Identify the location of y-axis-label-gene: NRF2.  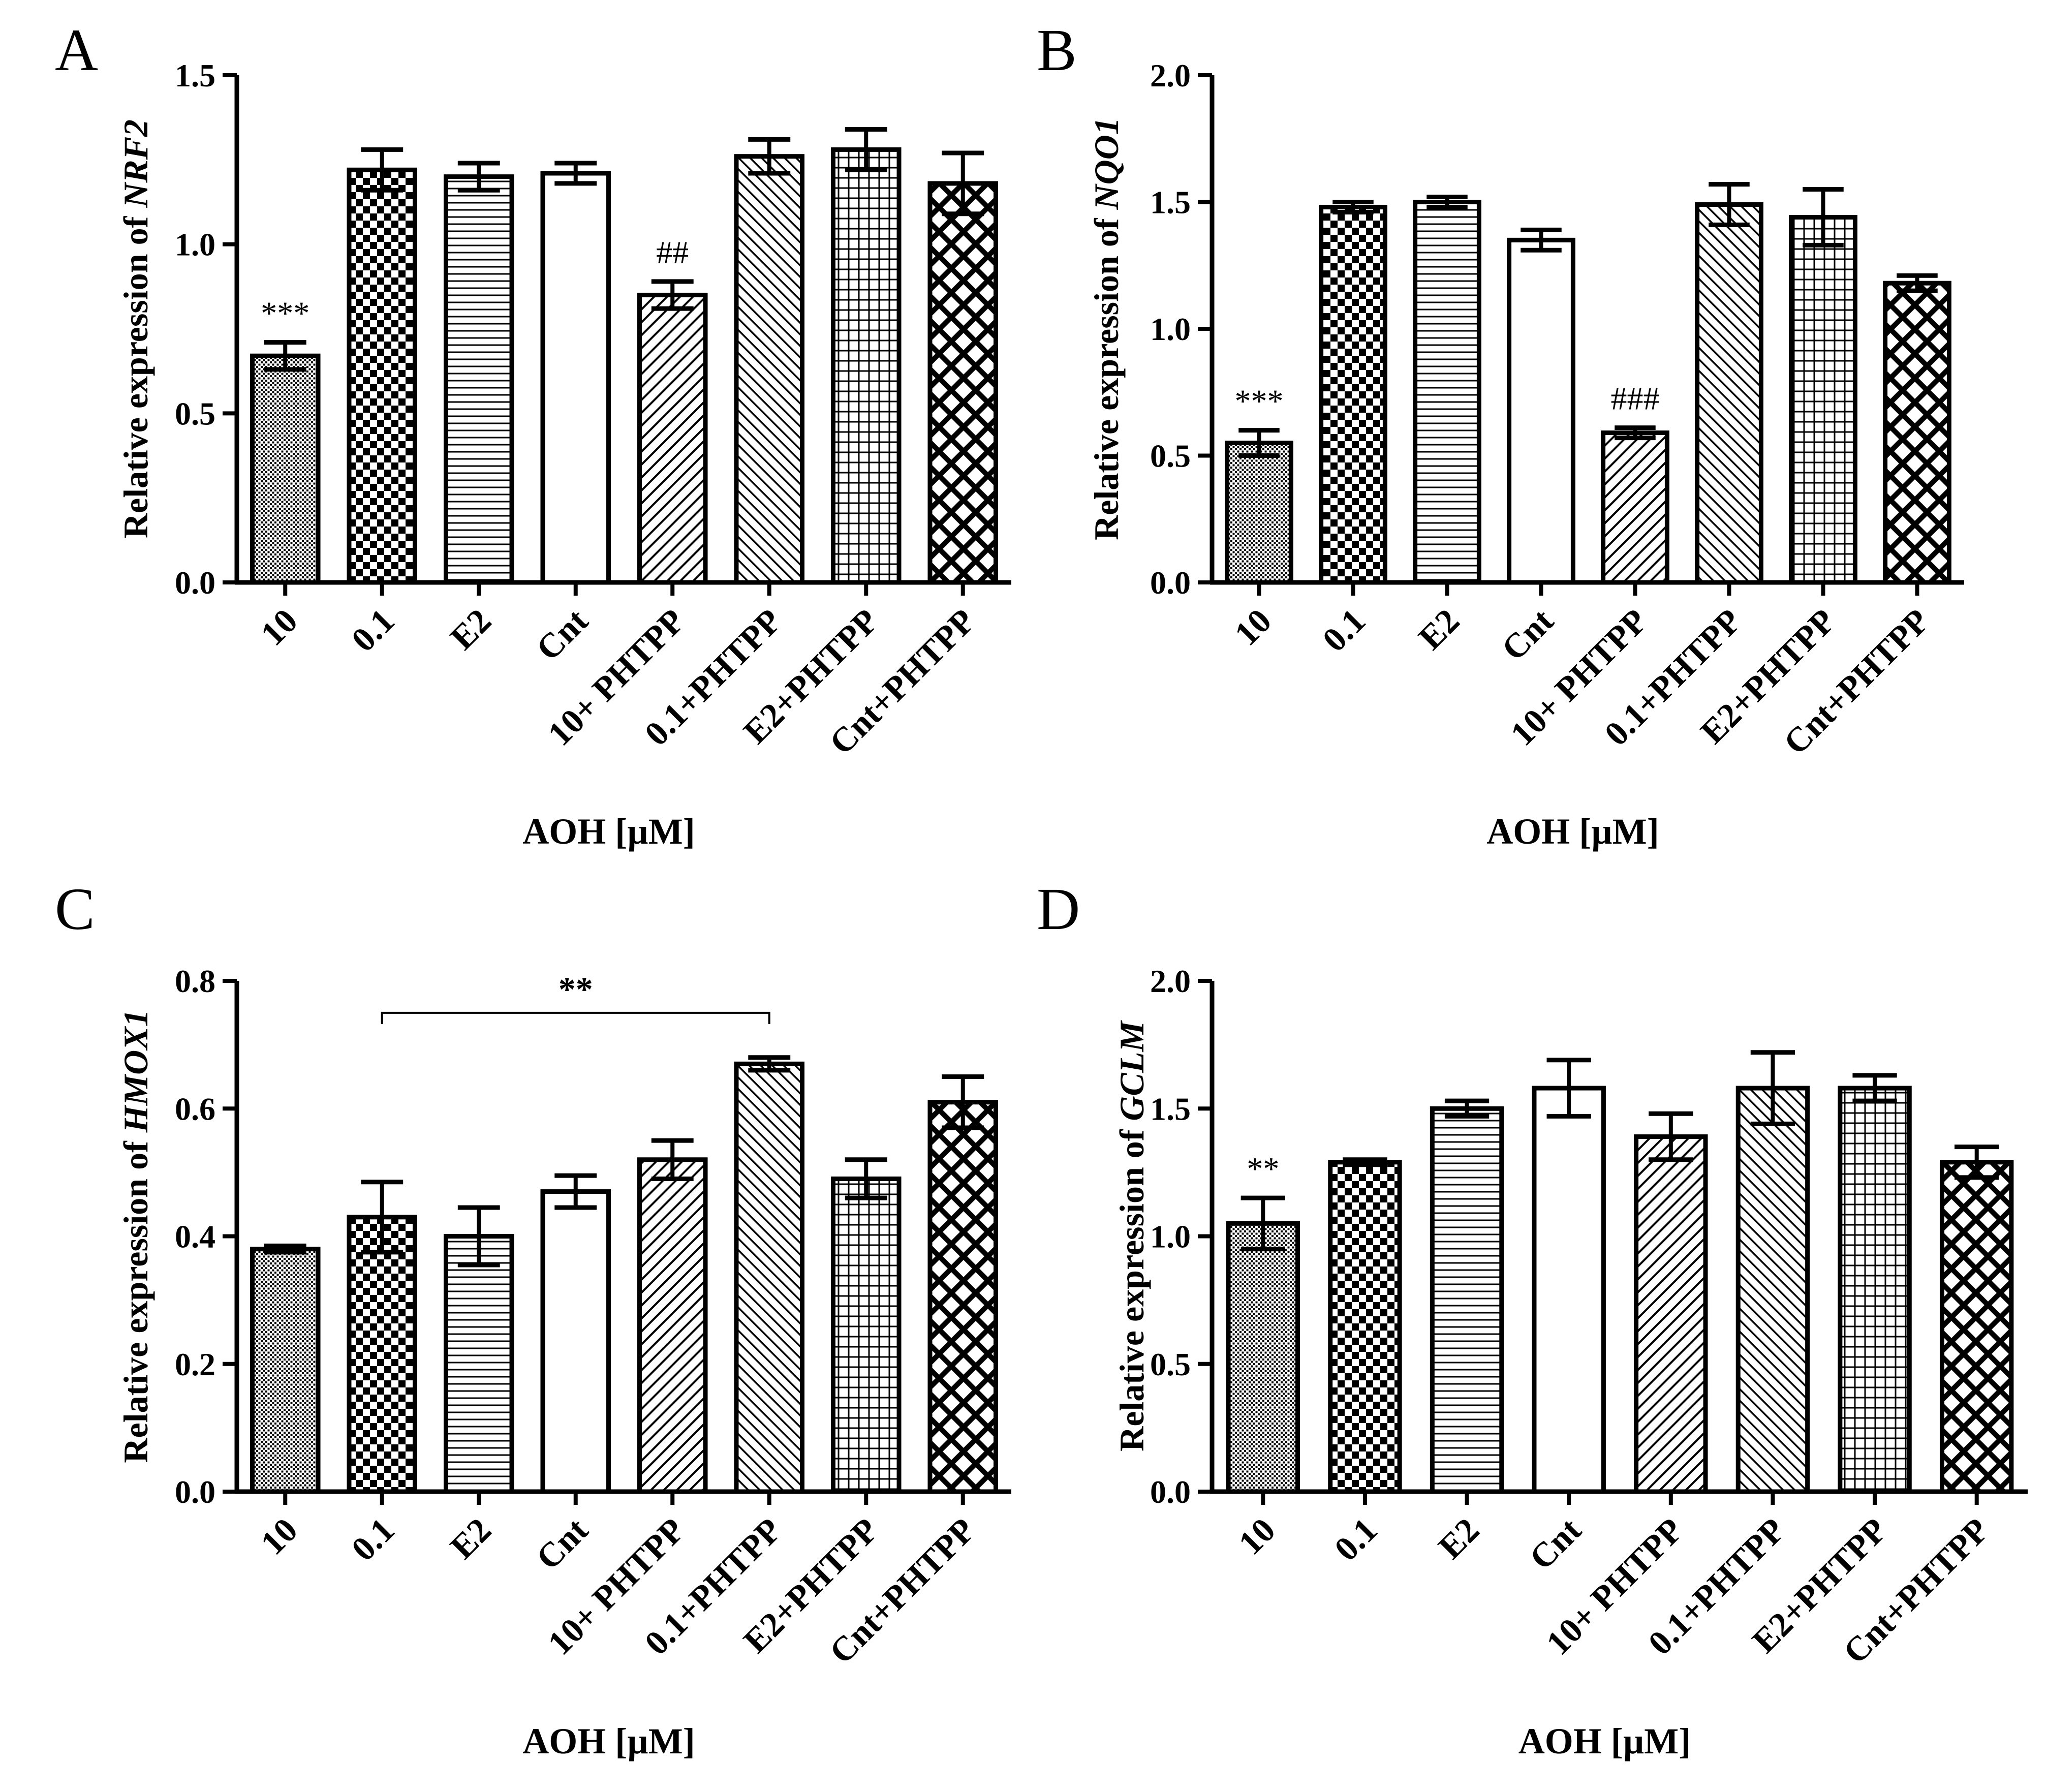
(135, 163).